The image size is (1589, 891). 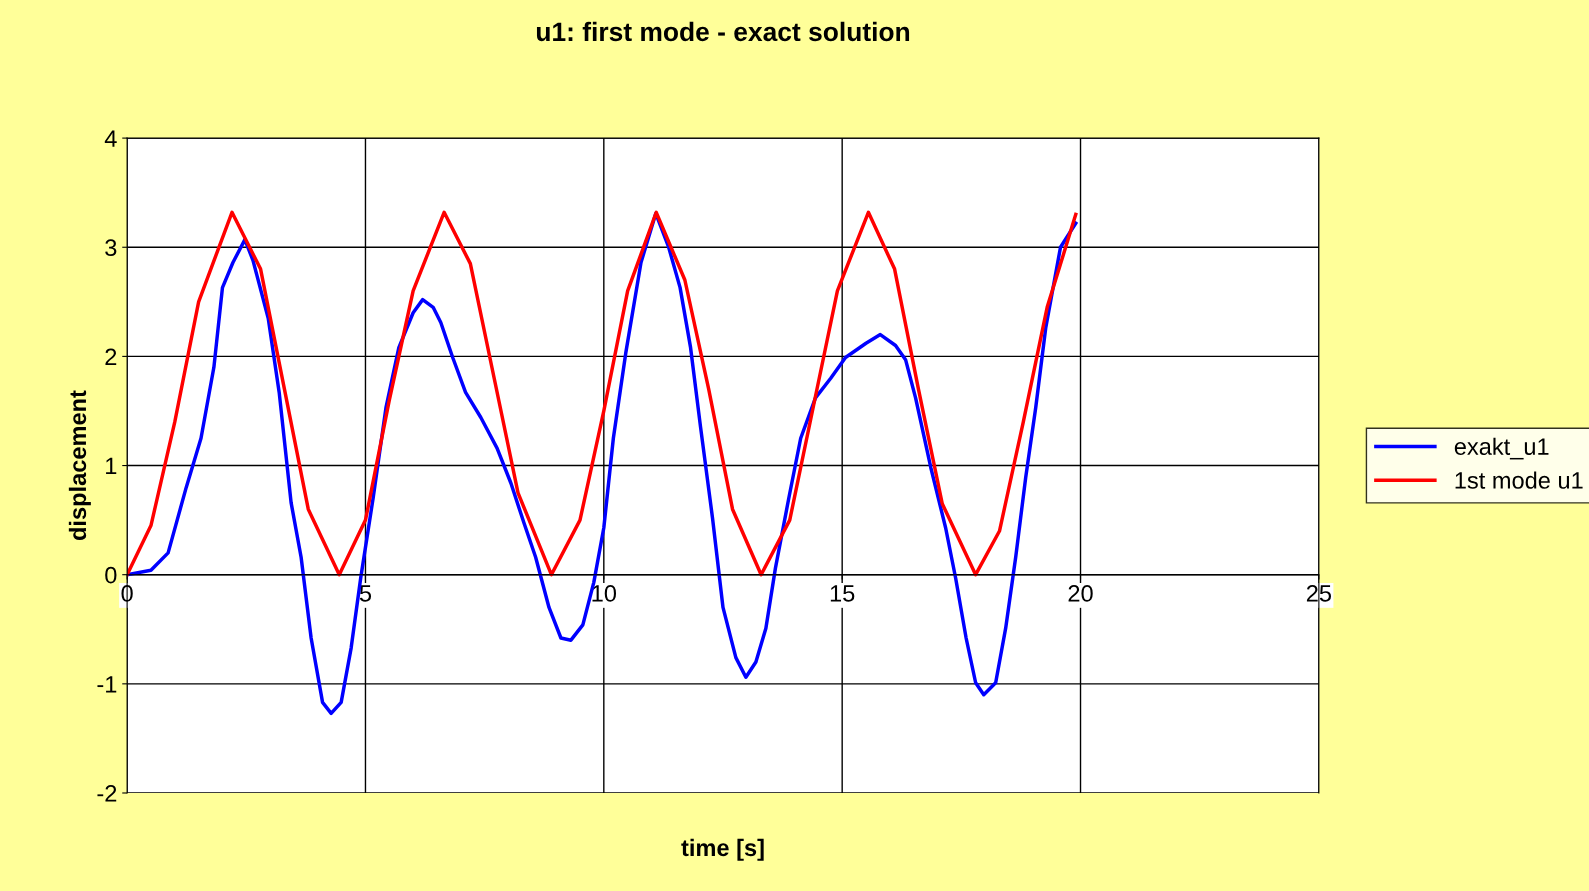 What do you see at coordinates (1519, 480) in the screenshot?
I see `legend-label: 1st mode u1` at bounding box center [1519, 480].